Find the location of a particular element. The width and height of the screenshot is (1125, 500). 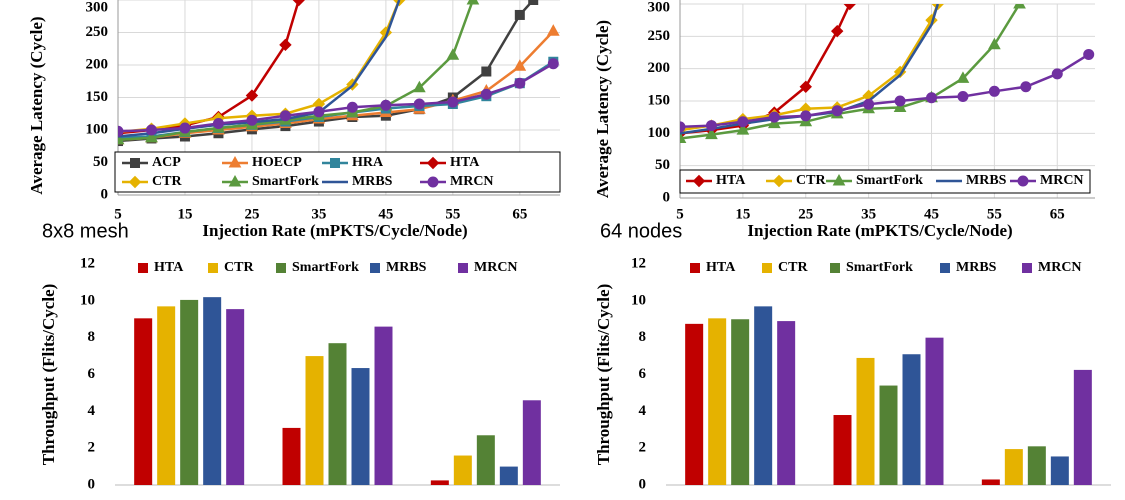

y-tick-label: 300 is located at coordinates (97, 7).